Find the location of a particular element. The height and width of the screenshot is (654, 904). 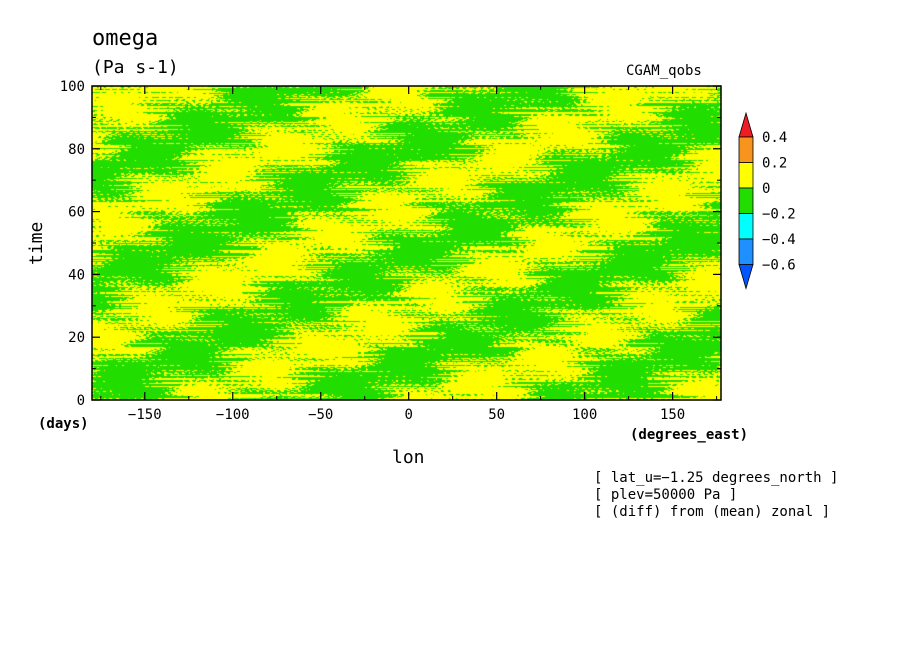

x-tick-label: 0 is located at coordinates (408, 415).